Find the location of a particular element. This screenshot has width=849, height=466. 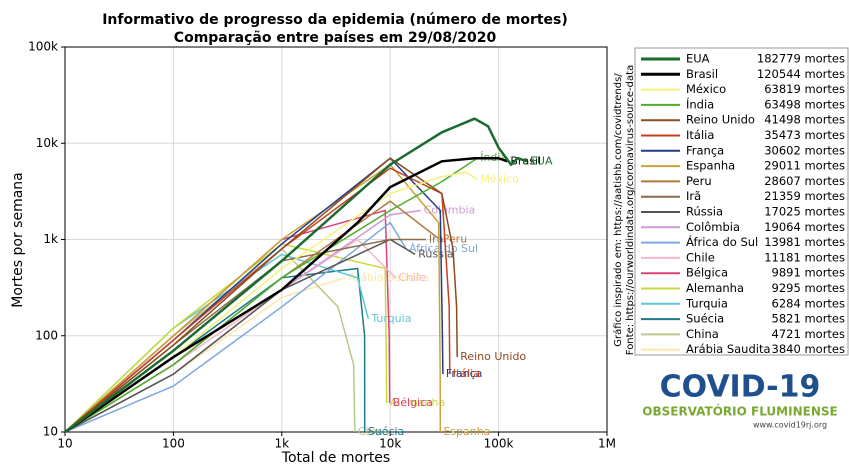

legend-label: Alemanha is located at coordinates (715, 288).